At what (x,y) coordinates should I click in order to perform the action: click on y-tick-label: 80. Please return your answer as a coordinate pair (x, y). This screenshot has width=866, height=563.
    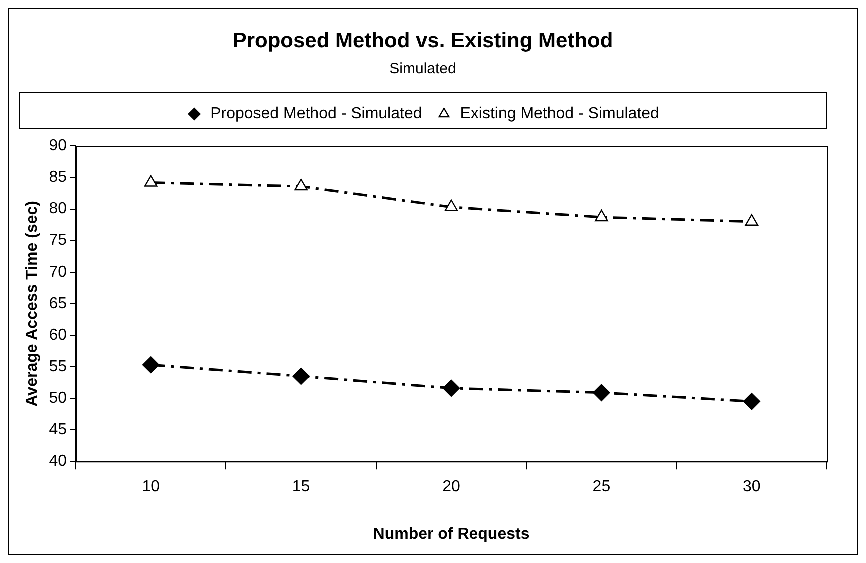
    Looking at the image, I should click on (58, 209).